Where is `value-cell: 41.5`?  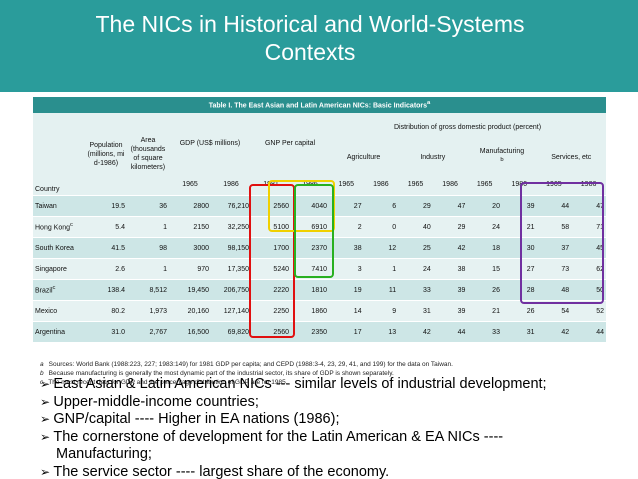 value-cell: 41.5 is located at coordinates (106, 248).